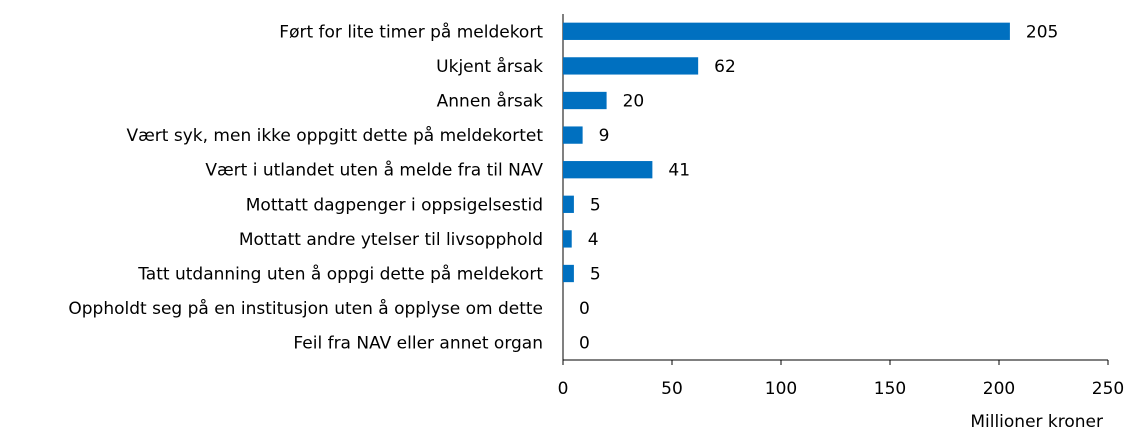 The width and height of the screenshot is (1131, 430). I want to click on value-label: 205, so click(1042, 32).